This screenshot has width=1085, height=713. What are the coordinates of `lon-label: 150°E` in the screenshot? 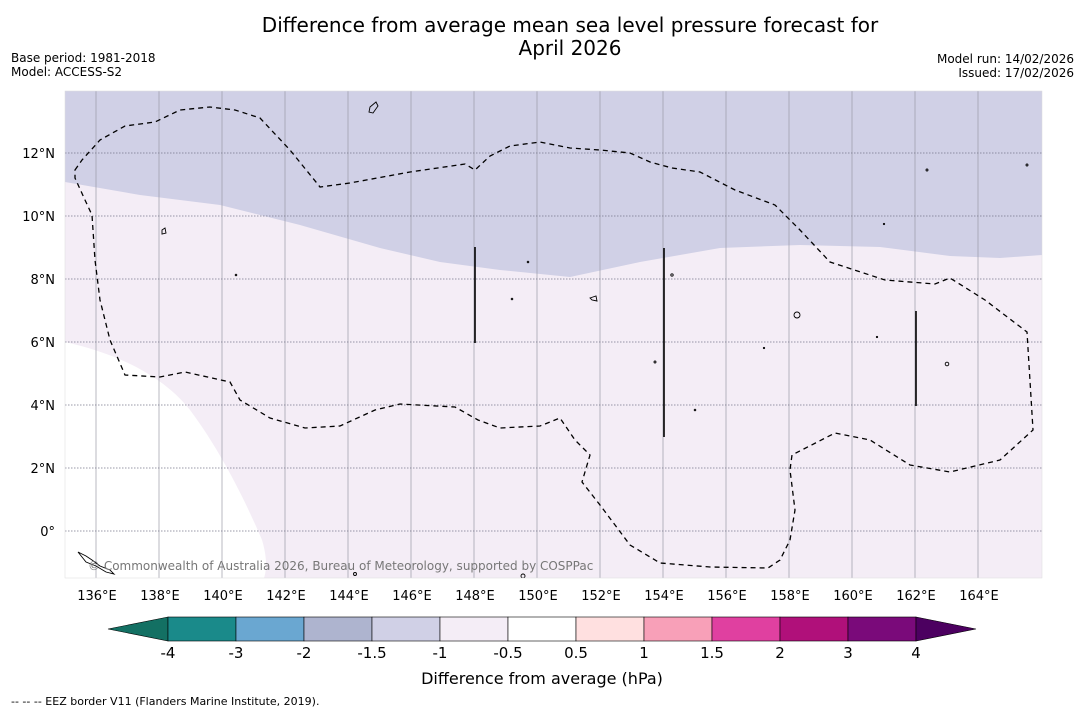 It's located at (538, 596).